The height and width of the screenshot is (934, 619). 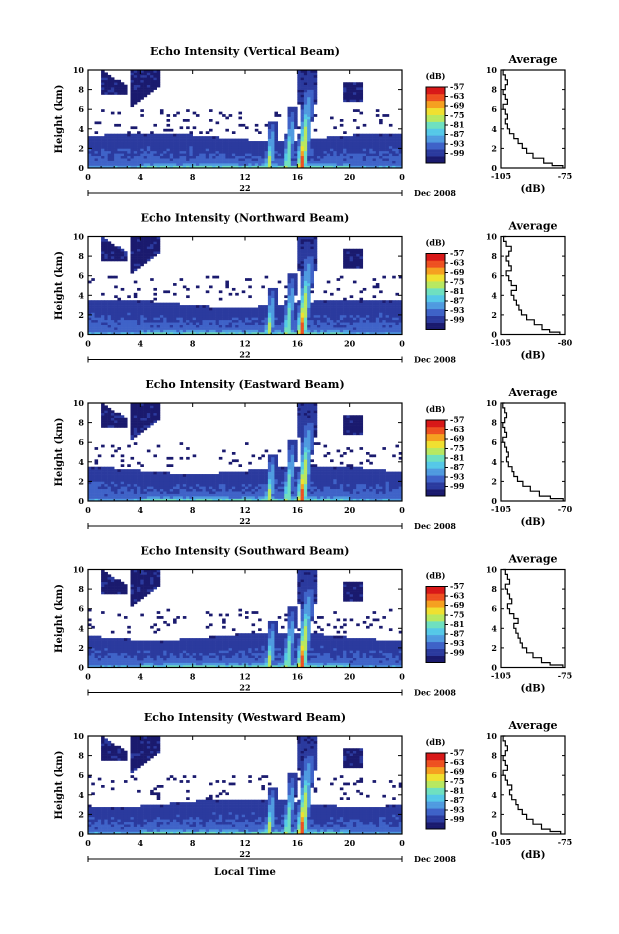 I want to click on y-tick-label: 8, so click(x=81, y=256).